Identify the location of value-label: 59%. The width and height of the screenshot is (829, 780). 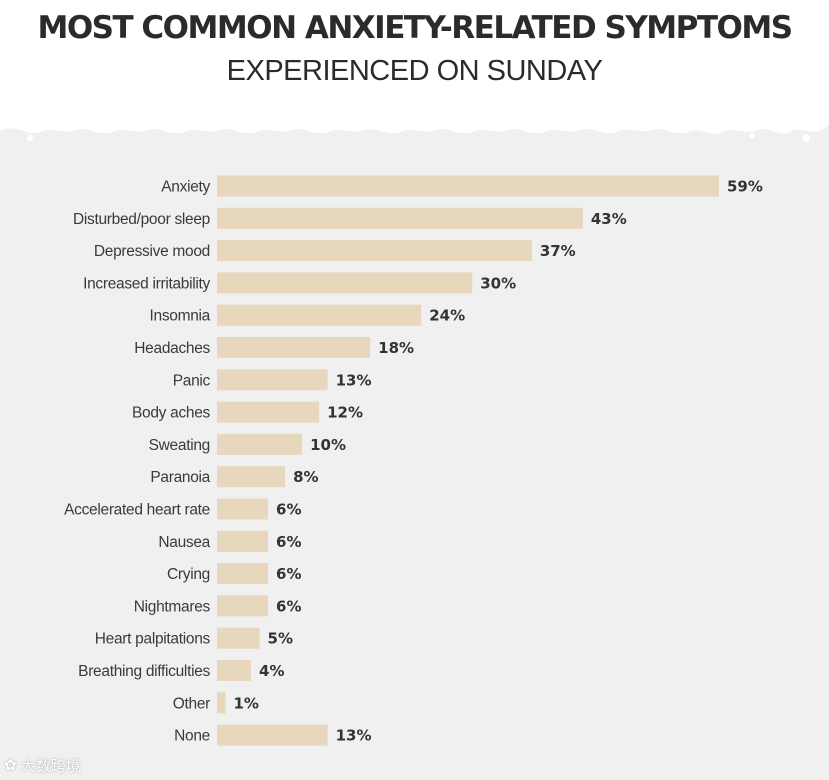
(745, 187).